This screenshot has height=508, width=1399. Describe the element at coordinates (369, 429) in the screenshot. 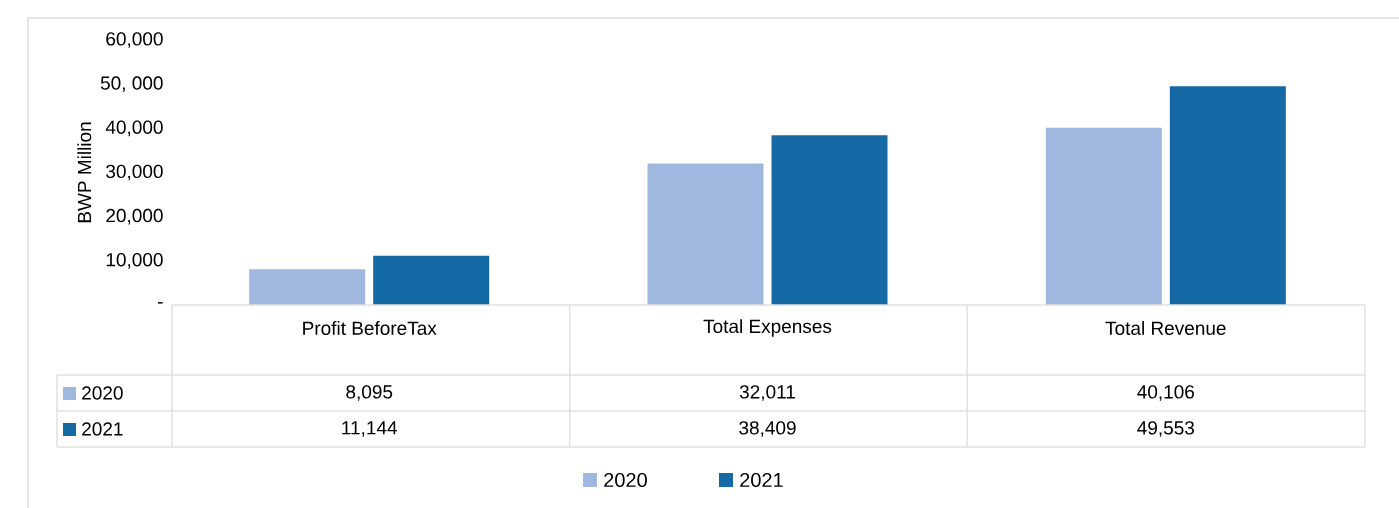

I see `data-label: 11,144` at that location.